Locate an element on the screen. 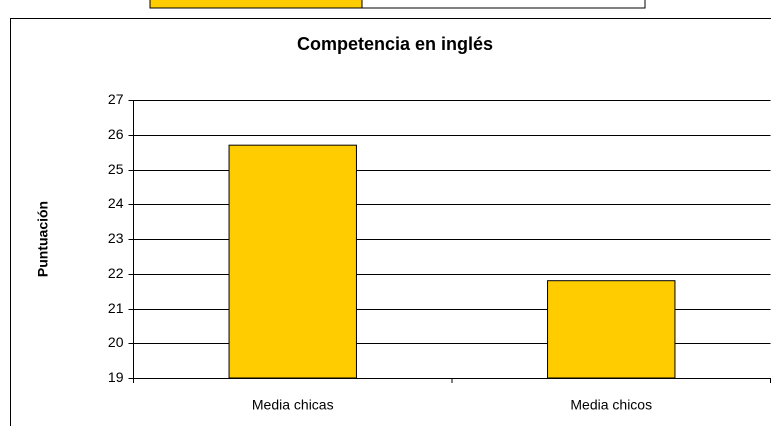 This screenshot has width=771, height=426. legend-box is located at coordinates (503, 4).